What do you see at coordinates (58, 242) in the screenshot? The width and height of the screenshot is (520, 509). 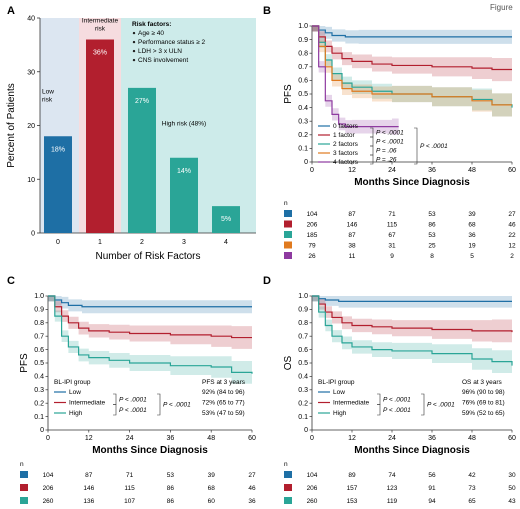 I see `x-tick-label: 0` at bounding box center [58, 242].